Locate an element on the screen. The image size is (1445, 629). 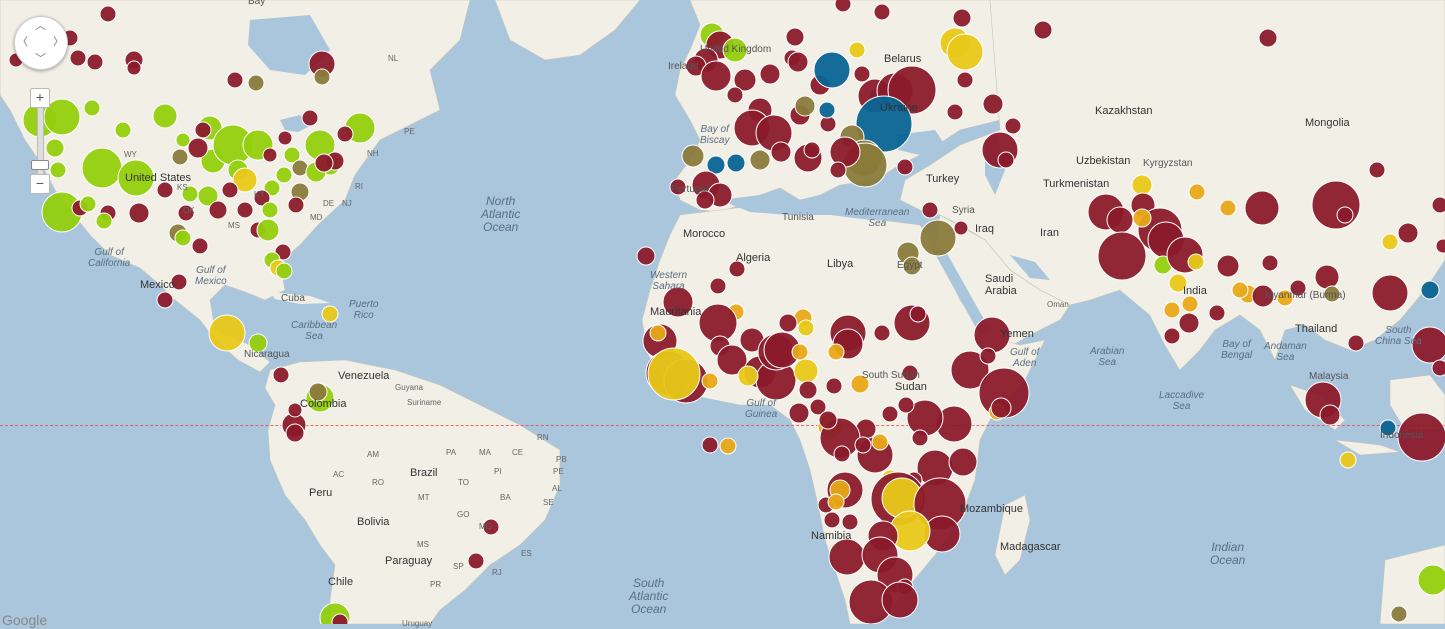
pan-up-icon: ︿ is located at coordinates (40, 26).